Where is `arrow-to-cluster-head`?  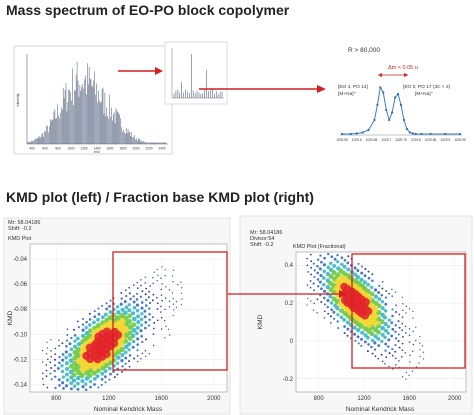
arrow-to-cluster-head is located at coordinates (321, 89).